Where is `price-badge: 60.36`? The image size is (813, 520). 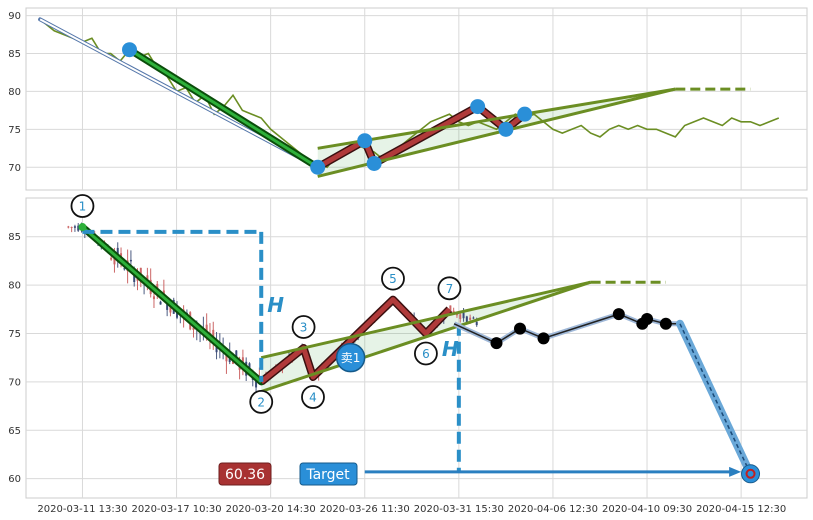 price-badge: 60.36 is located at coordinates (245, 474).